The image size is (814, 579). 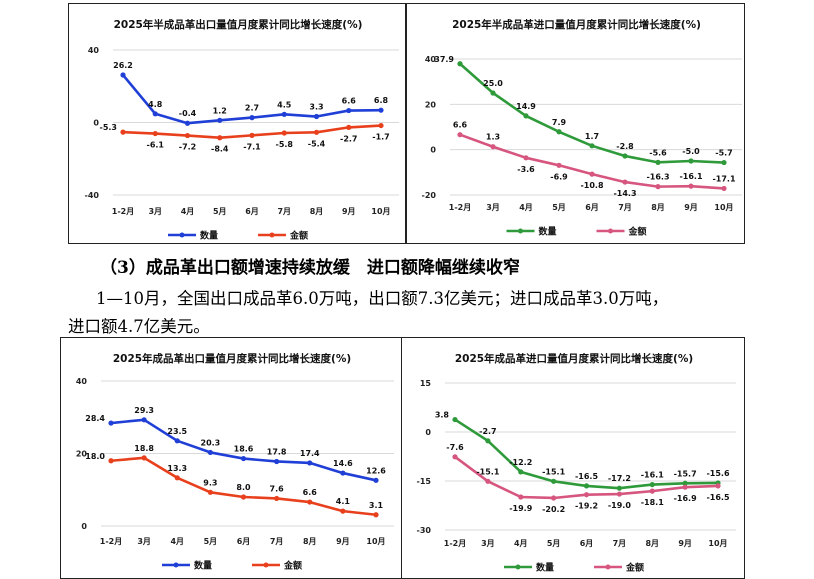 I want to click on data-label: -7.6, so click(x=455, y=447).